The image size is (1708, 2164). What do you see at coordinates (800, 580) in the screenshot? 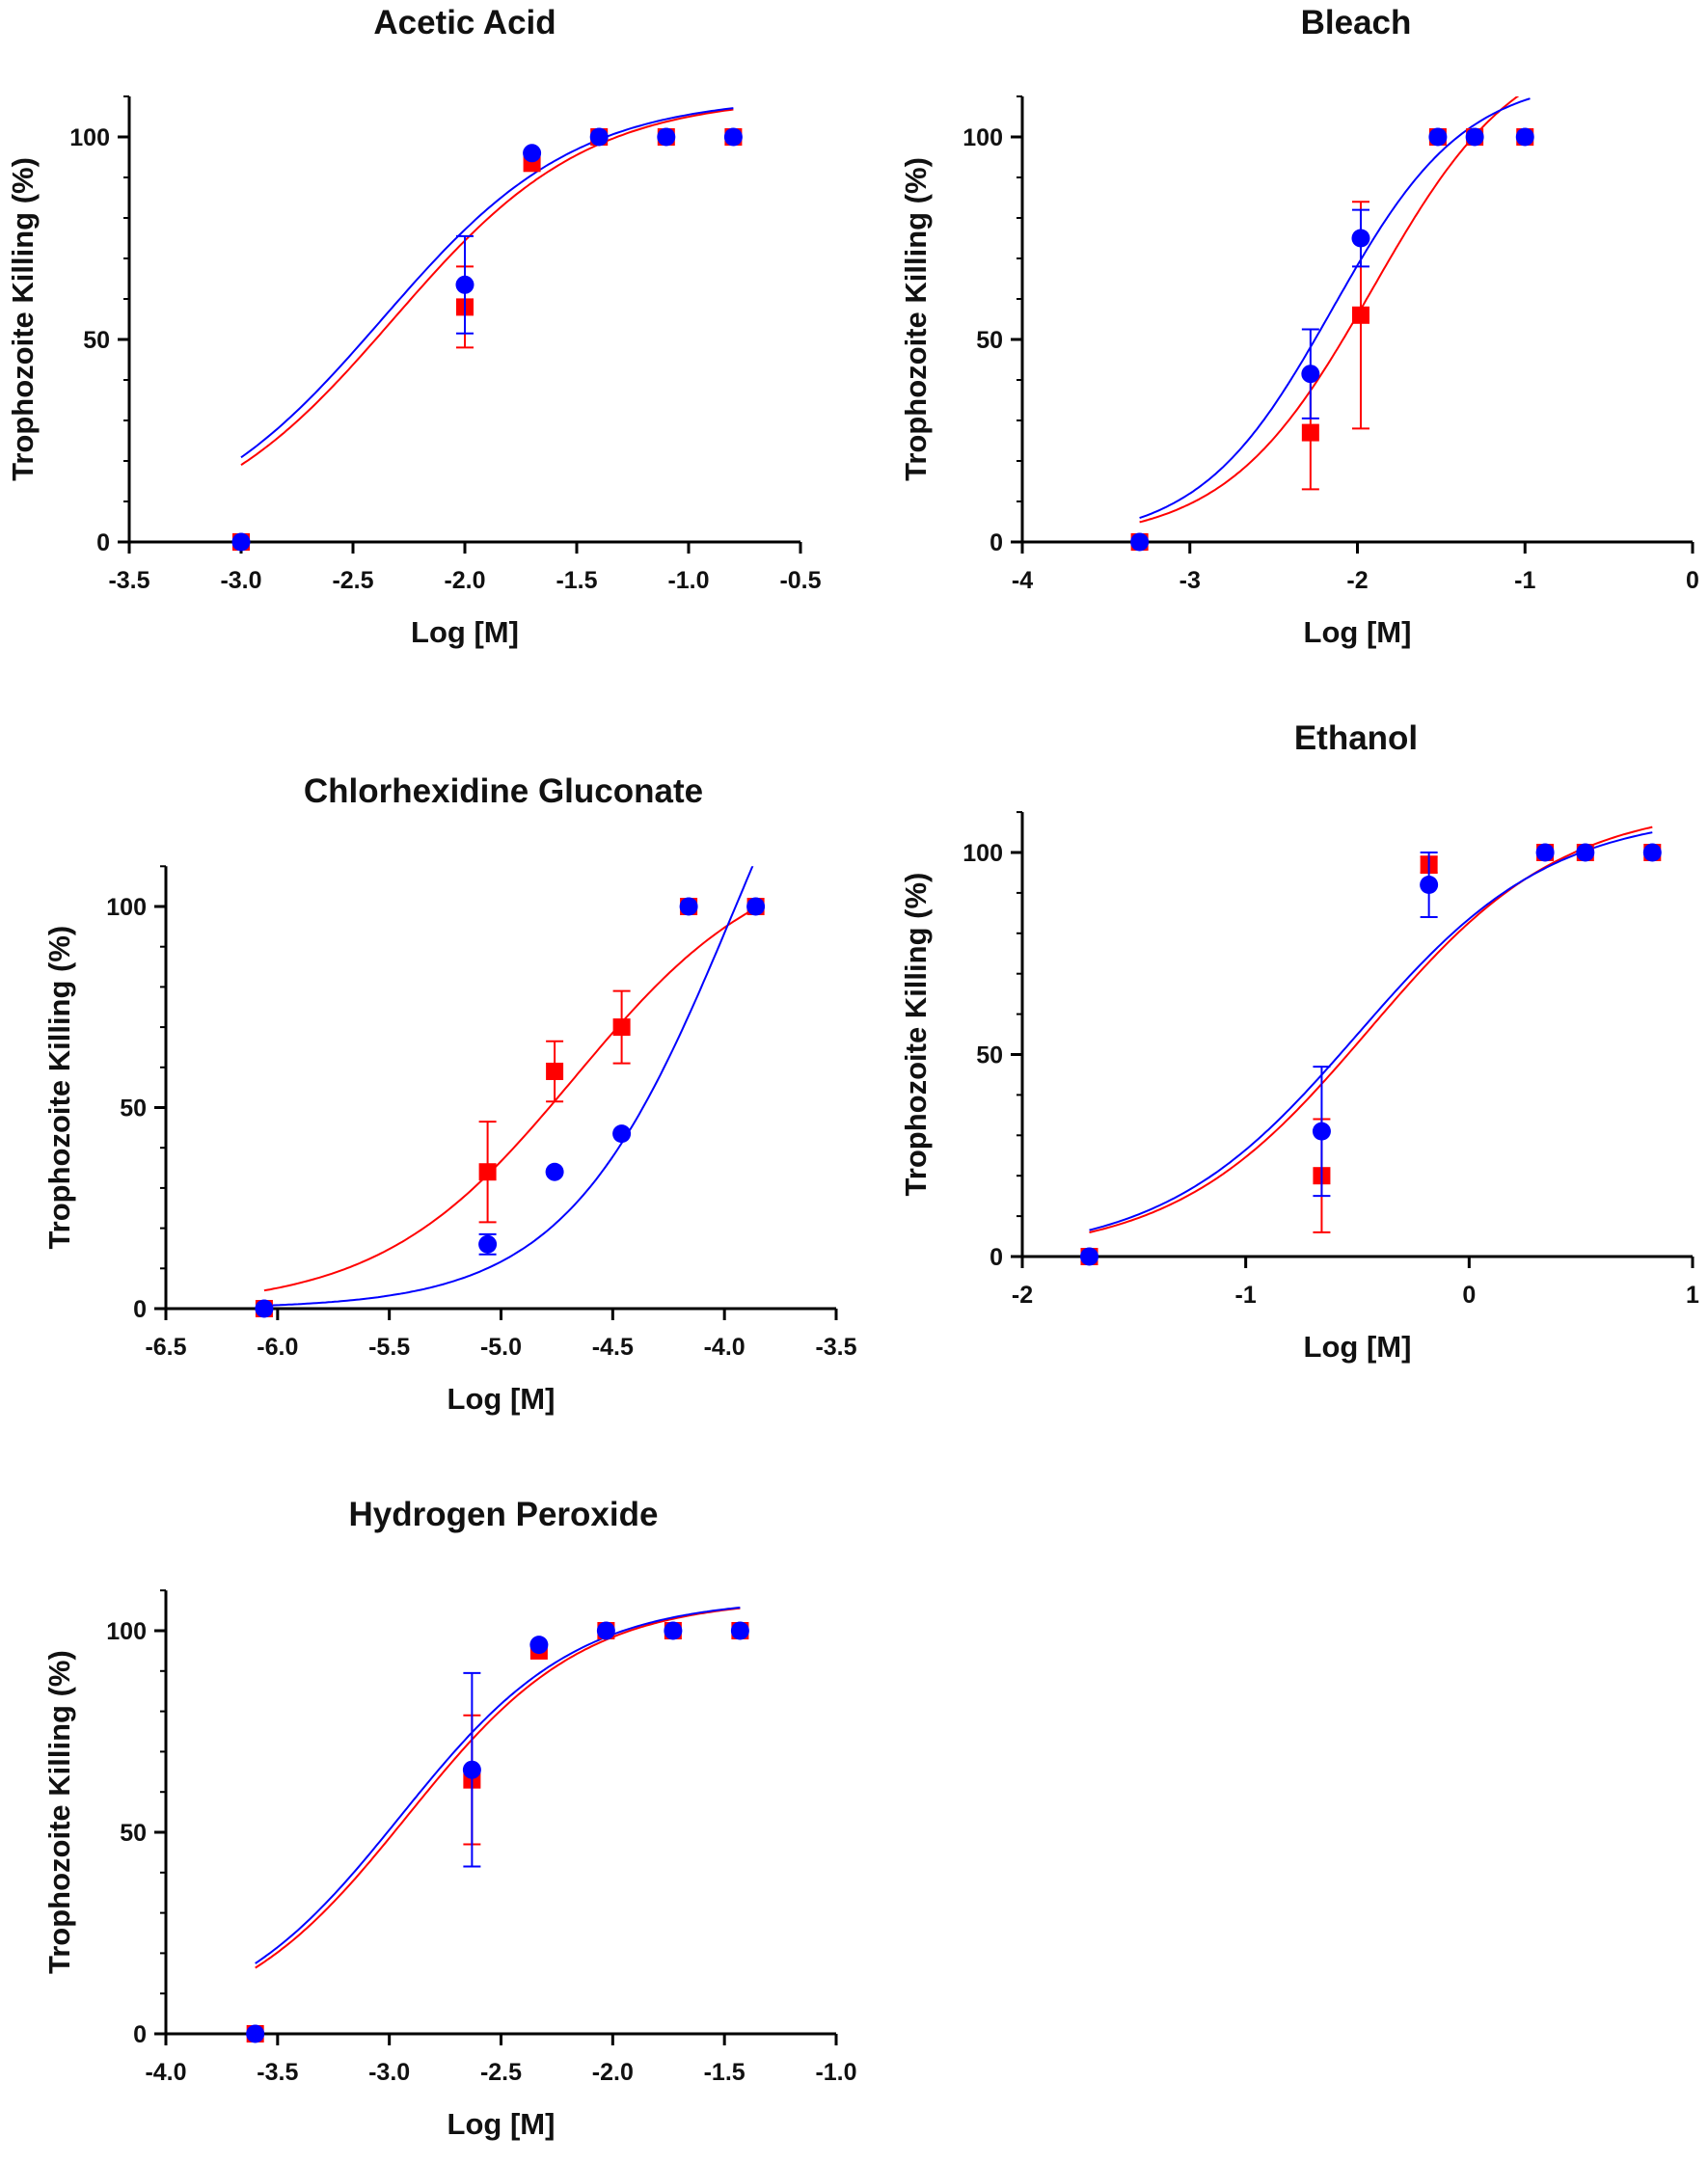
I see `x-tick-label: -0.5` at bounding box center [800, 580].